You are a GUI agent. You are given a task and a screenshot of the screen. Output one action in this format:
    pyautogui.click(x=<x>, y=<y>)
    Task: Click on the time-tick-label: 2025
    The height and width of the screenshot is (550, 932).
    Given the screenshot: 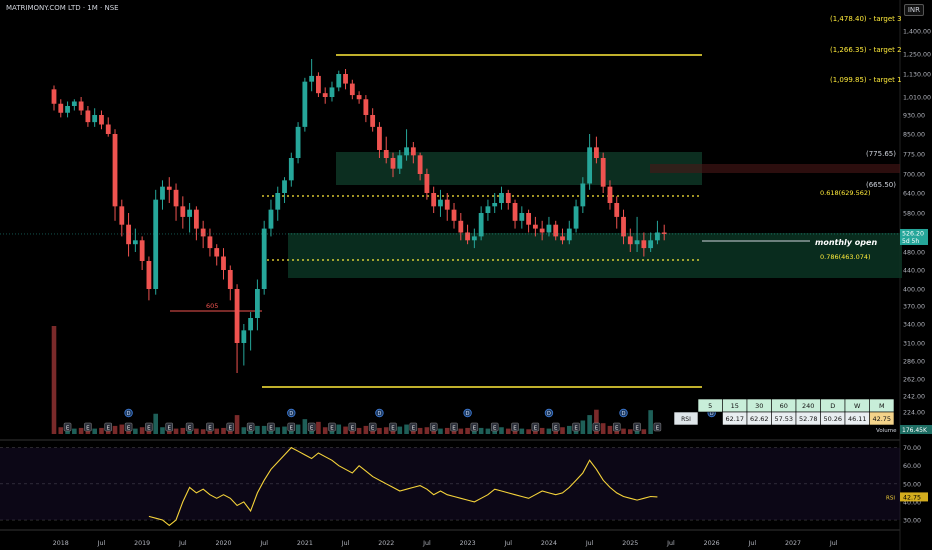 What is the action you would take?
    pyautogui.click(x=630, y=543)
    